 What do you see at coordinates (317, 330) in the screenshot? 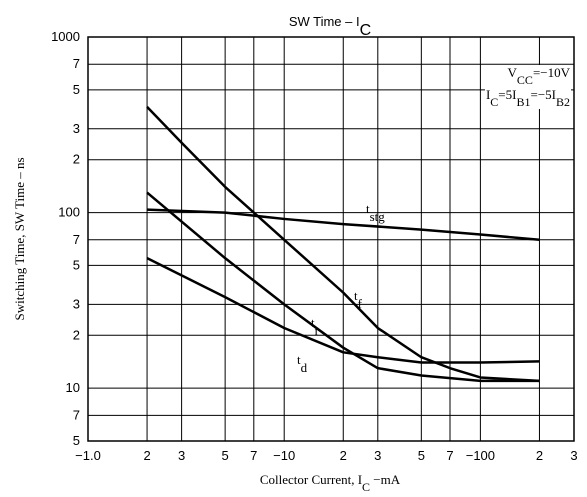
I see `series-name-sub: r` at bounding box center [317, 330].